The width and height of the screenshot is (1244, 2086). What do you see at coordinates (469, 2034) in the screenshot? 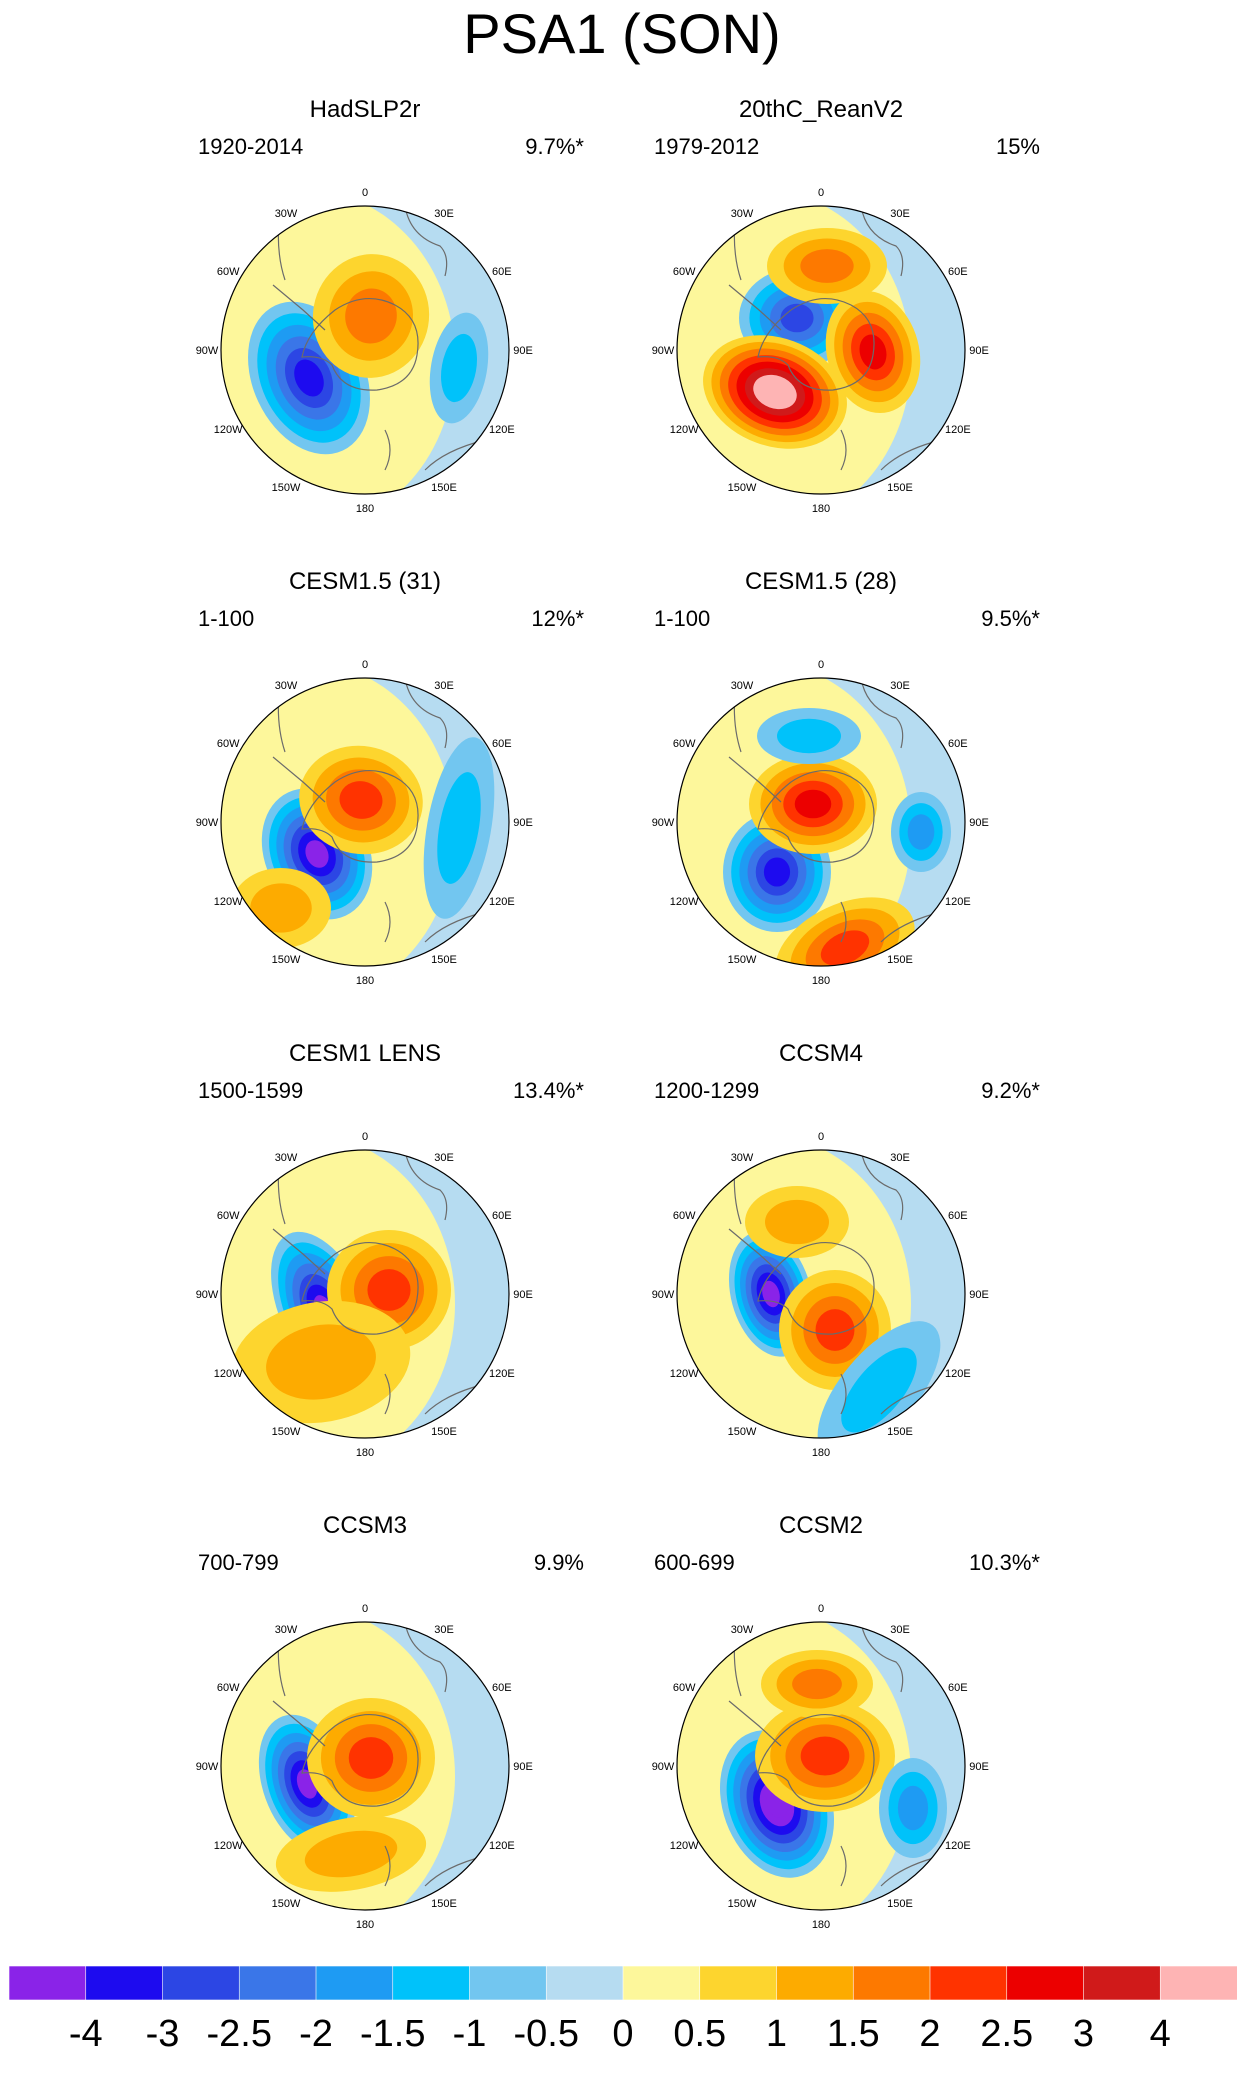
I see `colorbar-tick-label: -1` at bounding box center [469, 2034].